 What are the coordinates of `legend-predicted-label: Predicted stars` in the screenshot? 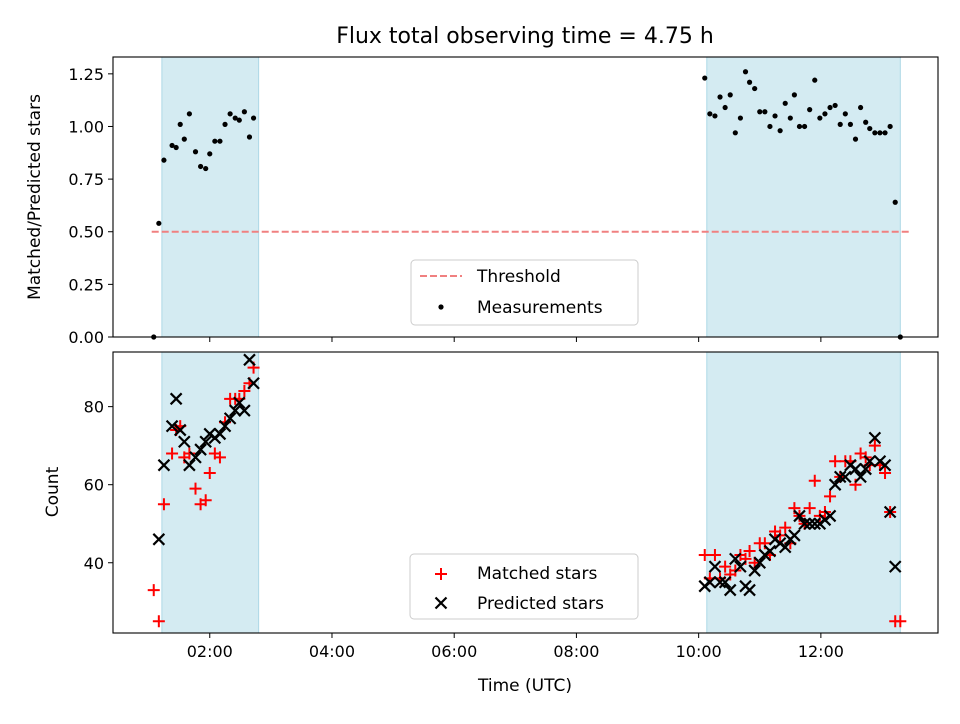 It's located at (540, 604).